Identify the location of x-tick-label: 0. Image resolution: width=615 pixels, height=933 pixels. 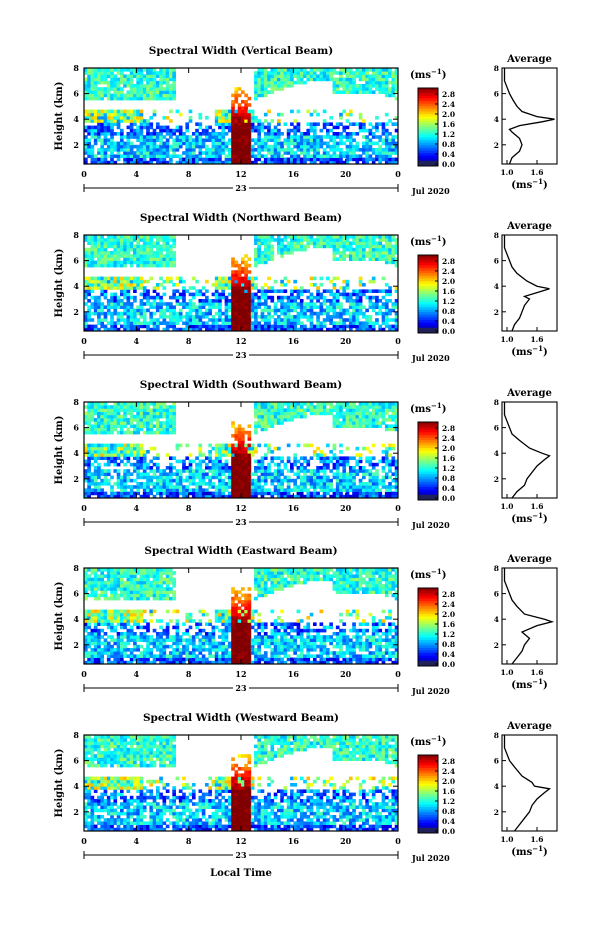
(398, 341).